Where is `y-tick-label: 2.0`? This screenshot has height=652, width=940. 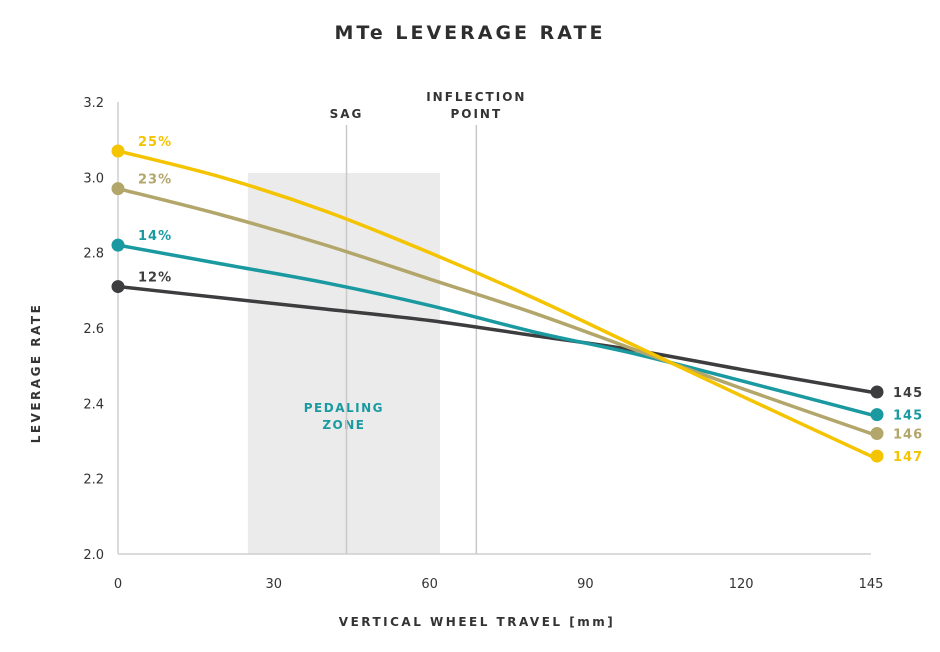
y-tick-label: 2.0 is located at coordinates (93, 555).